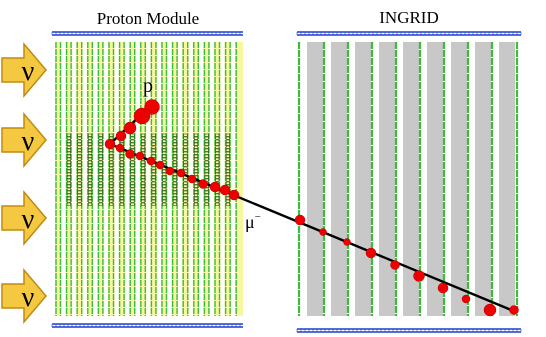  I want to click on proton-label: p, so click(148, 86).